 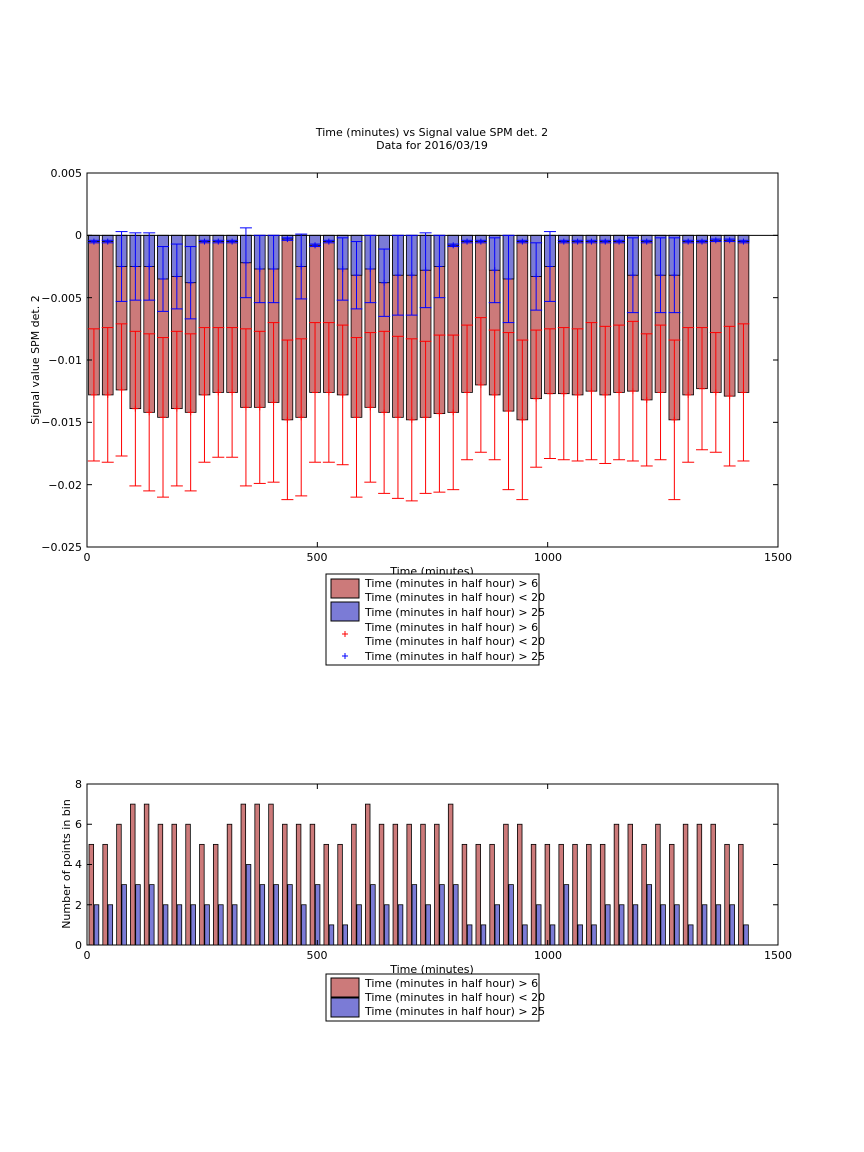 What do you see at coordinates (454, 997) in the screenshot?
I see `chart2-legend-label: Time (minutes in half hour) < 20` at bounding box center [454, 997].